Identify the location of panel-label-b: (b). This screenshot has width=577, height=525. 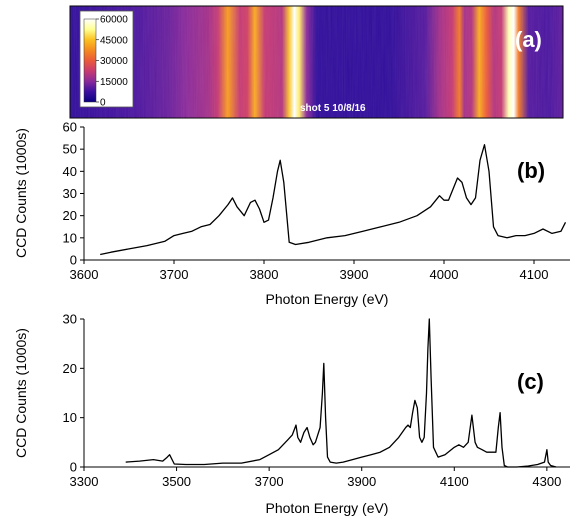
(531, 170).